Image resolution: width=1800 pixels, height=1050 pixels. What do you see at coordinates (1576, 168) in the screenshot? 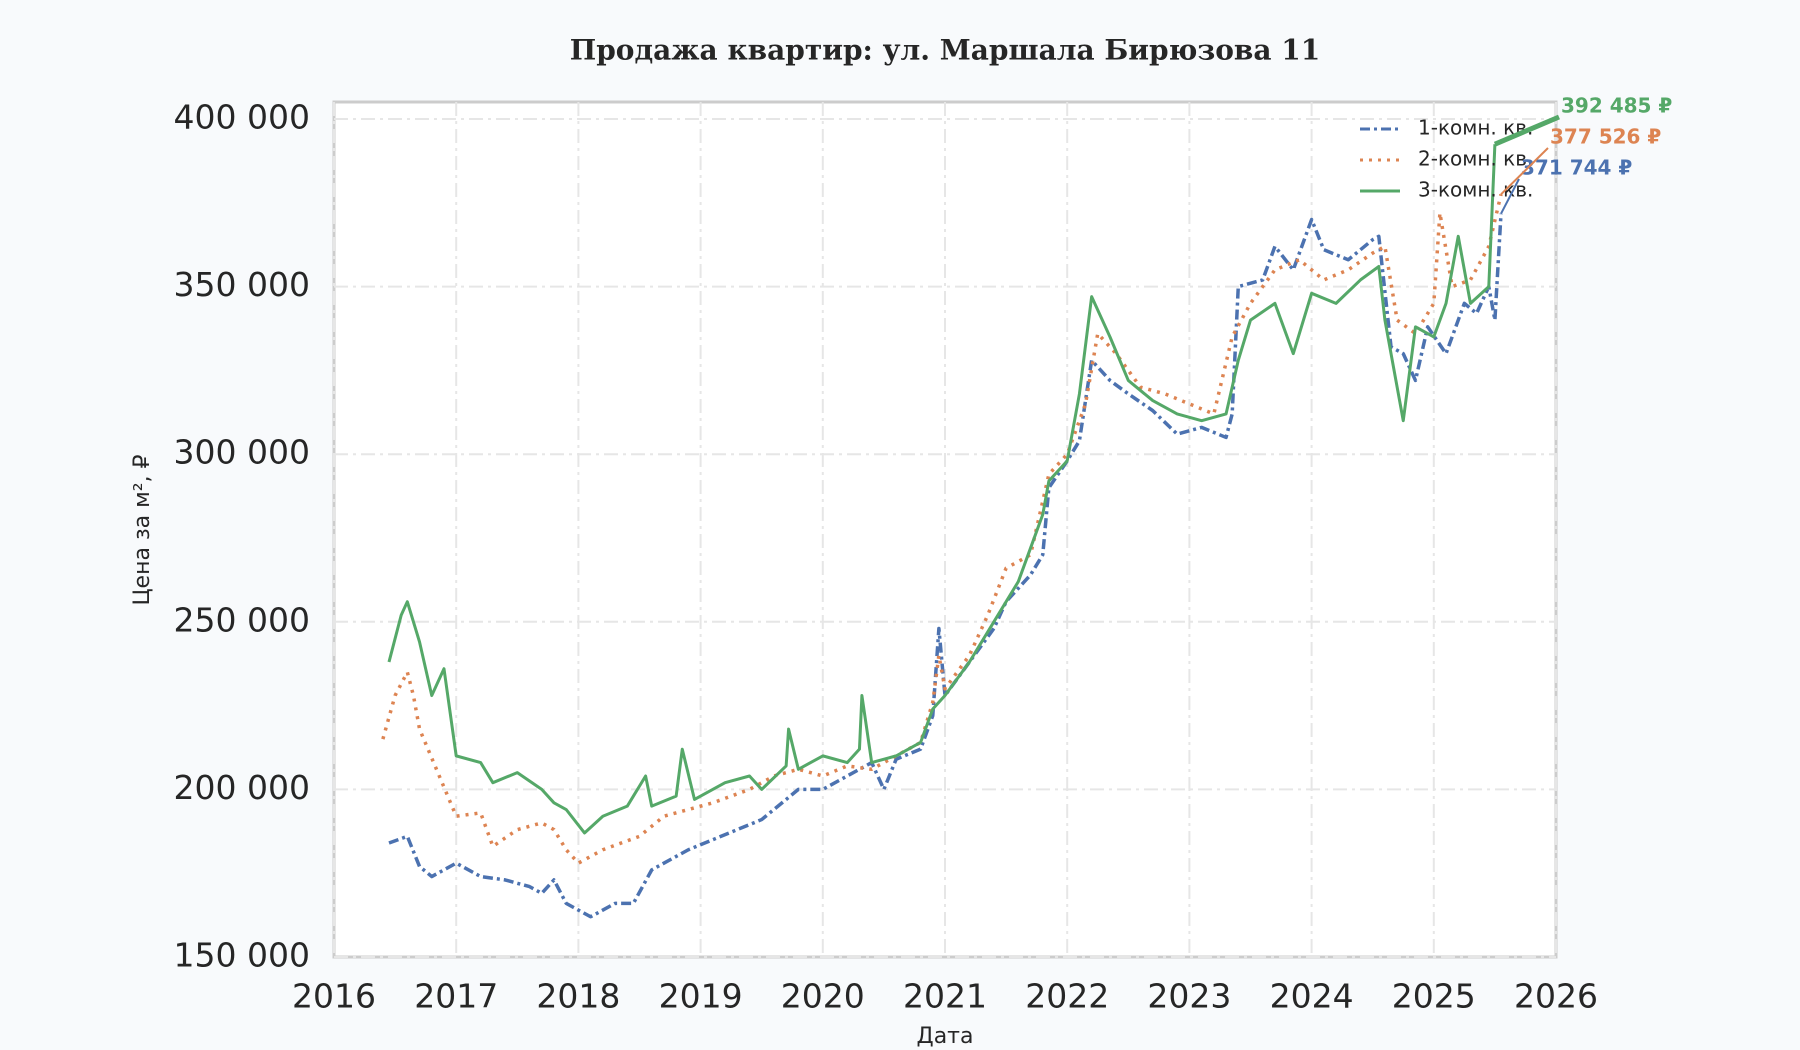
I see `annotation-label: 371 744 ₽` at bounding box center [1576, 168].